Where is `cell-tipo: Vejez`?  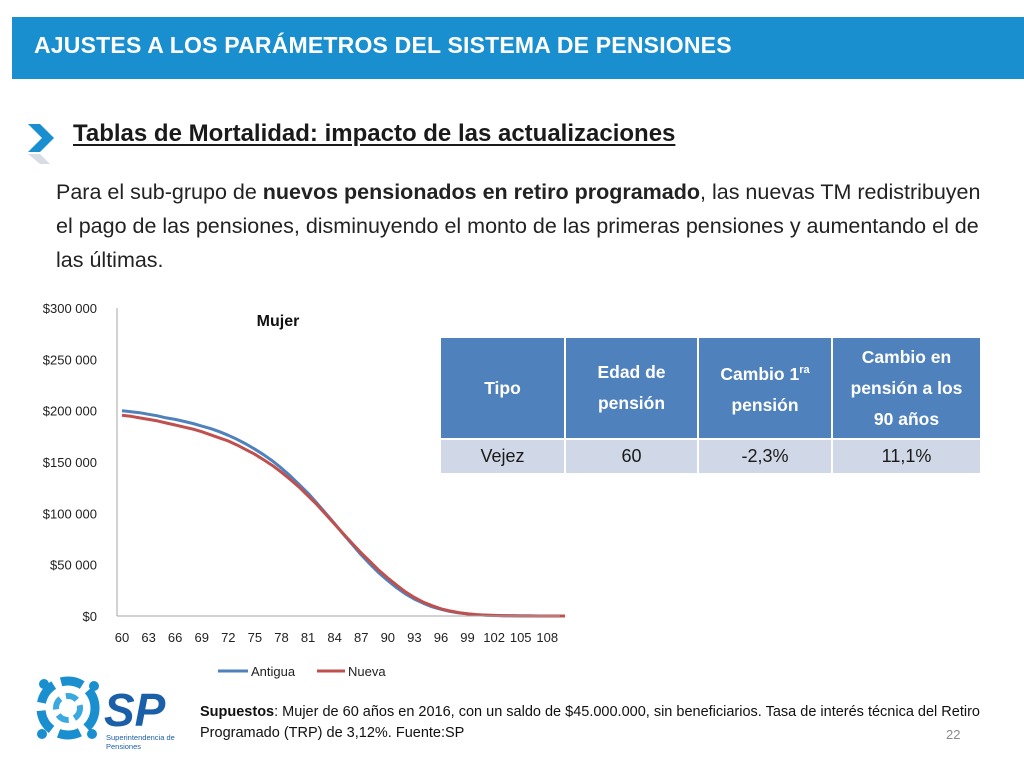
cell-tipo: Vejez is located at coordinates (502, 456).